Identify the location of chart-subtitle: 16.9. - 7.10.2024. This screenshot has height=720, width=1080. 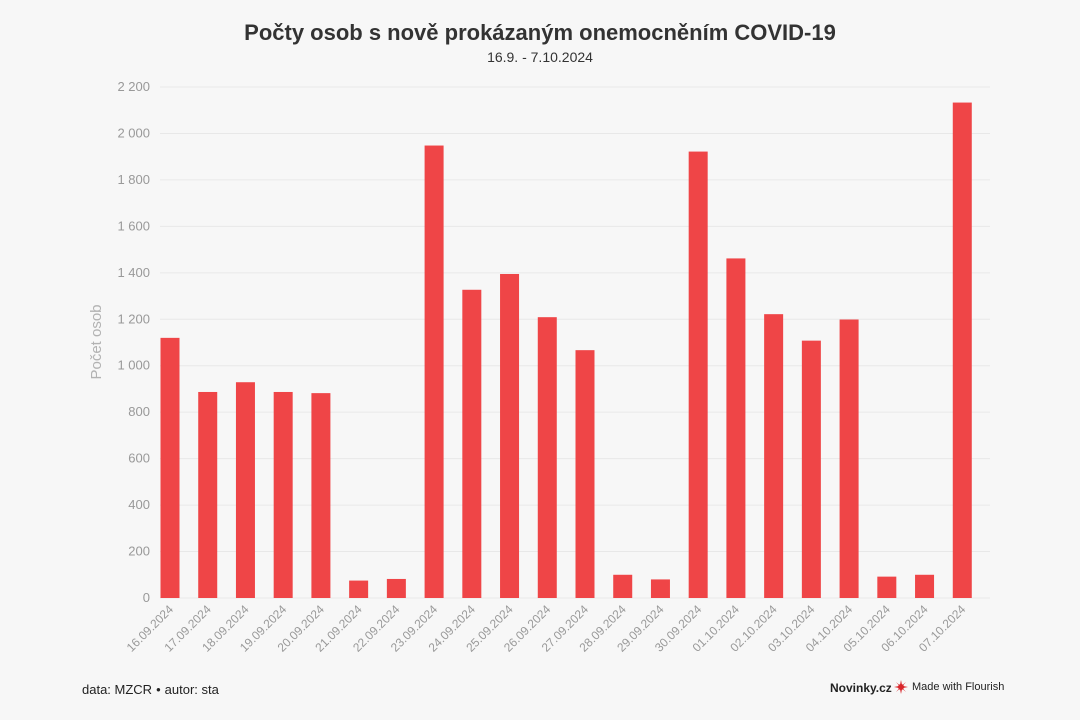
(540, 57).